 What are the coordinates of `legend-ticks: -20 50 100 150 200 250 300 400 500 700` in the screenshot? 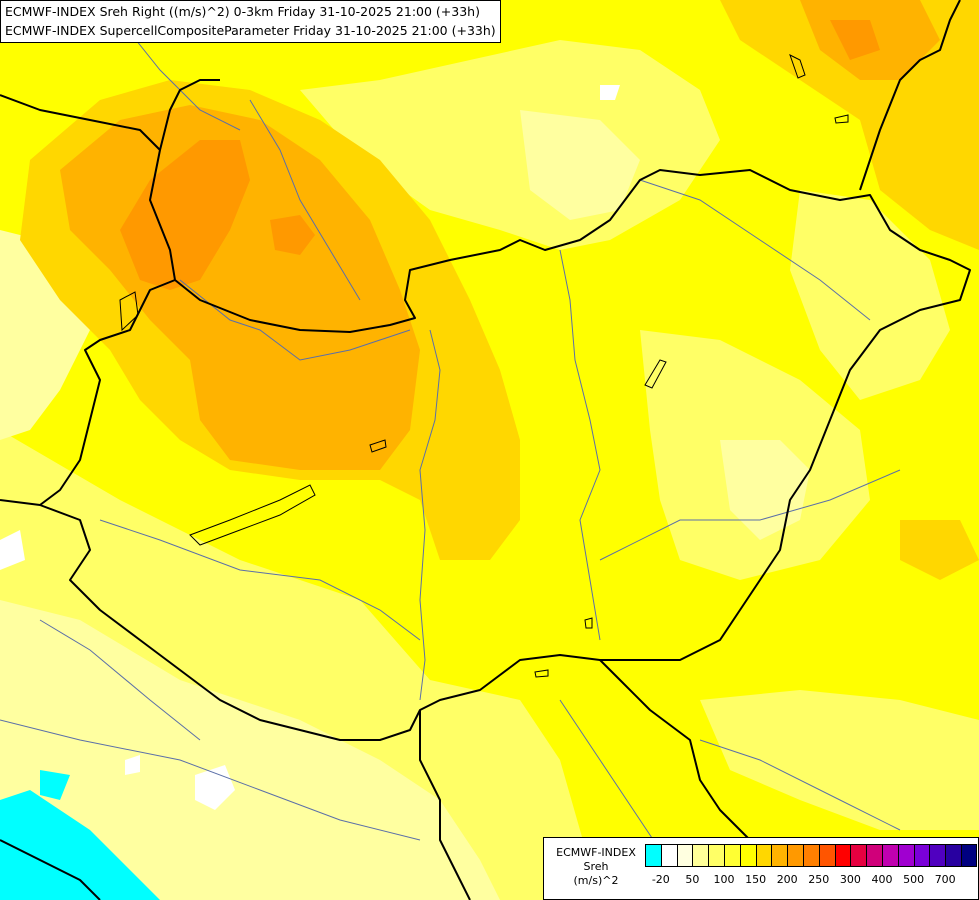 It's located at (810, 881).